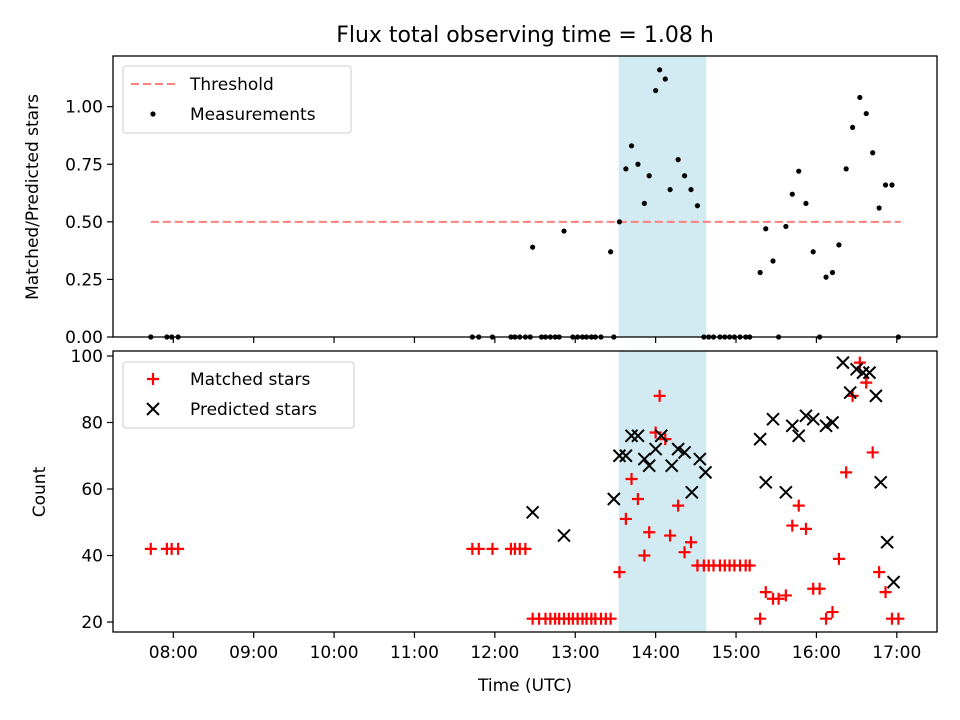 The width and height of the screenshot is (960, 720). I want to click on y-tick-label: 0.25, so click(84, 280).